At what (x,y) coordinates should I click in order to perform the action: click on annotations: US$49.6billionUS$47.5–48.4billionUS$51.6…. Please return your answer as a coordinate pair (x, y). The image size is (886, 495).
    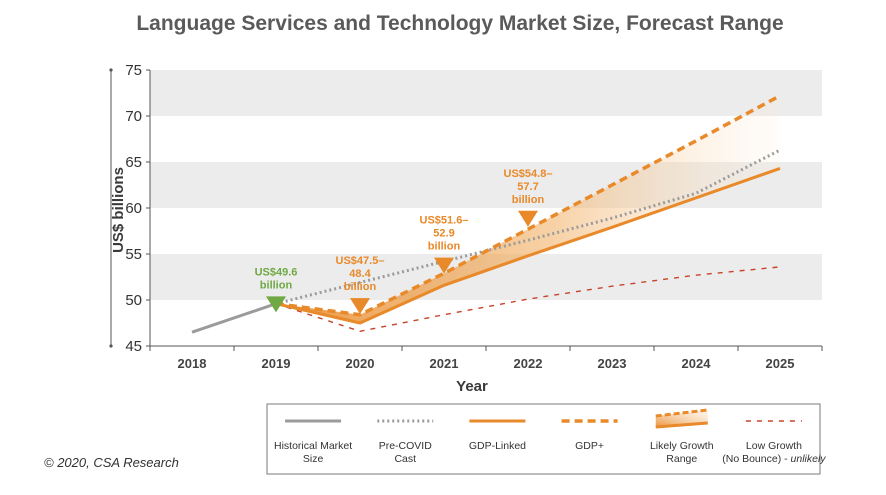
    Looking at the image, I should click on (404, 241).